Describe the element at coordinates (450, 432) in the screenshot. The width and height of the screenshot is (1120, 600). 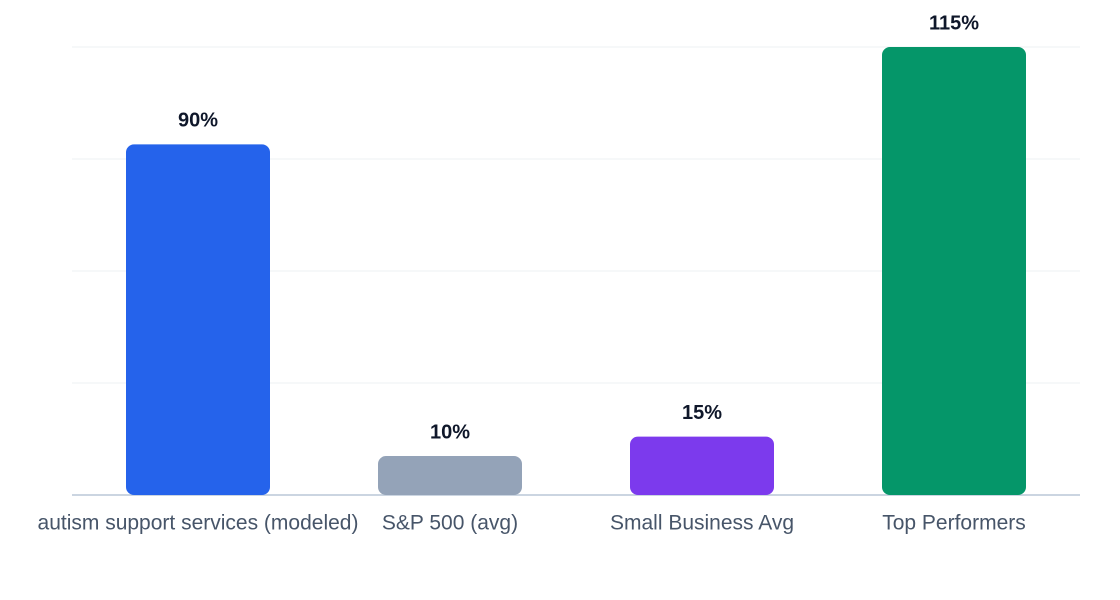
I see `value-label: 10%` at that location.